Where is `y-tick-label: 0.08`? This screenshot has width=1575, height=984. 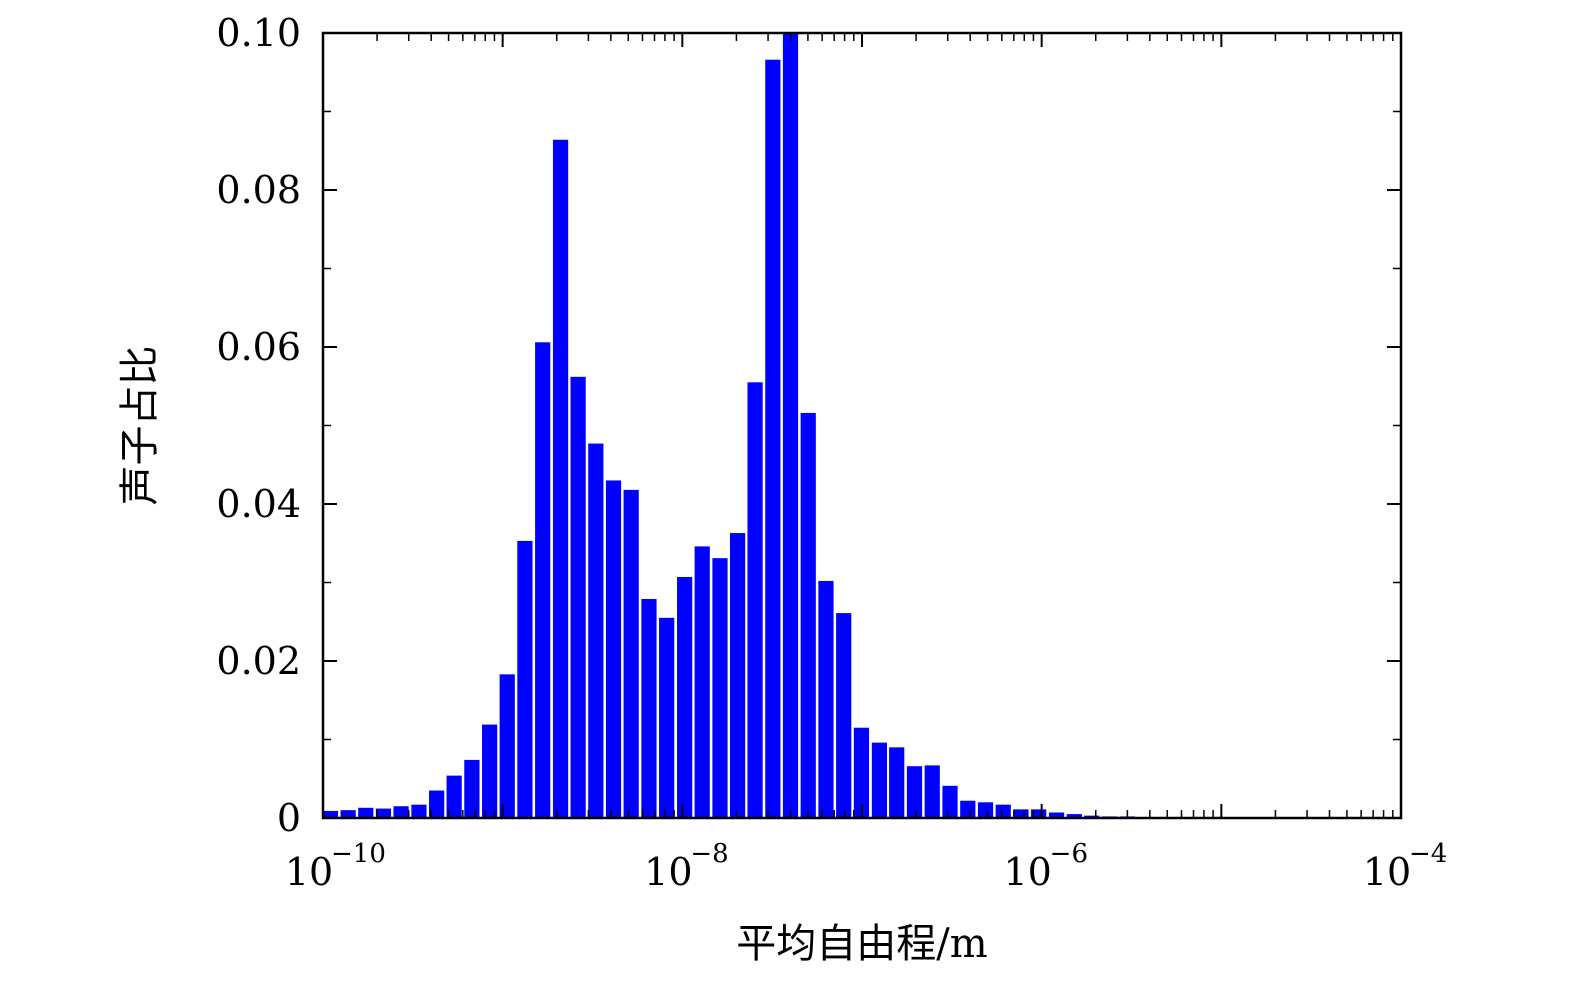 y-tick-label: 0.08 is located at coordinates (258, 190).